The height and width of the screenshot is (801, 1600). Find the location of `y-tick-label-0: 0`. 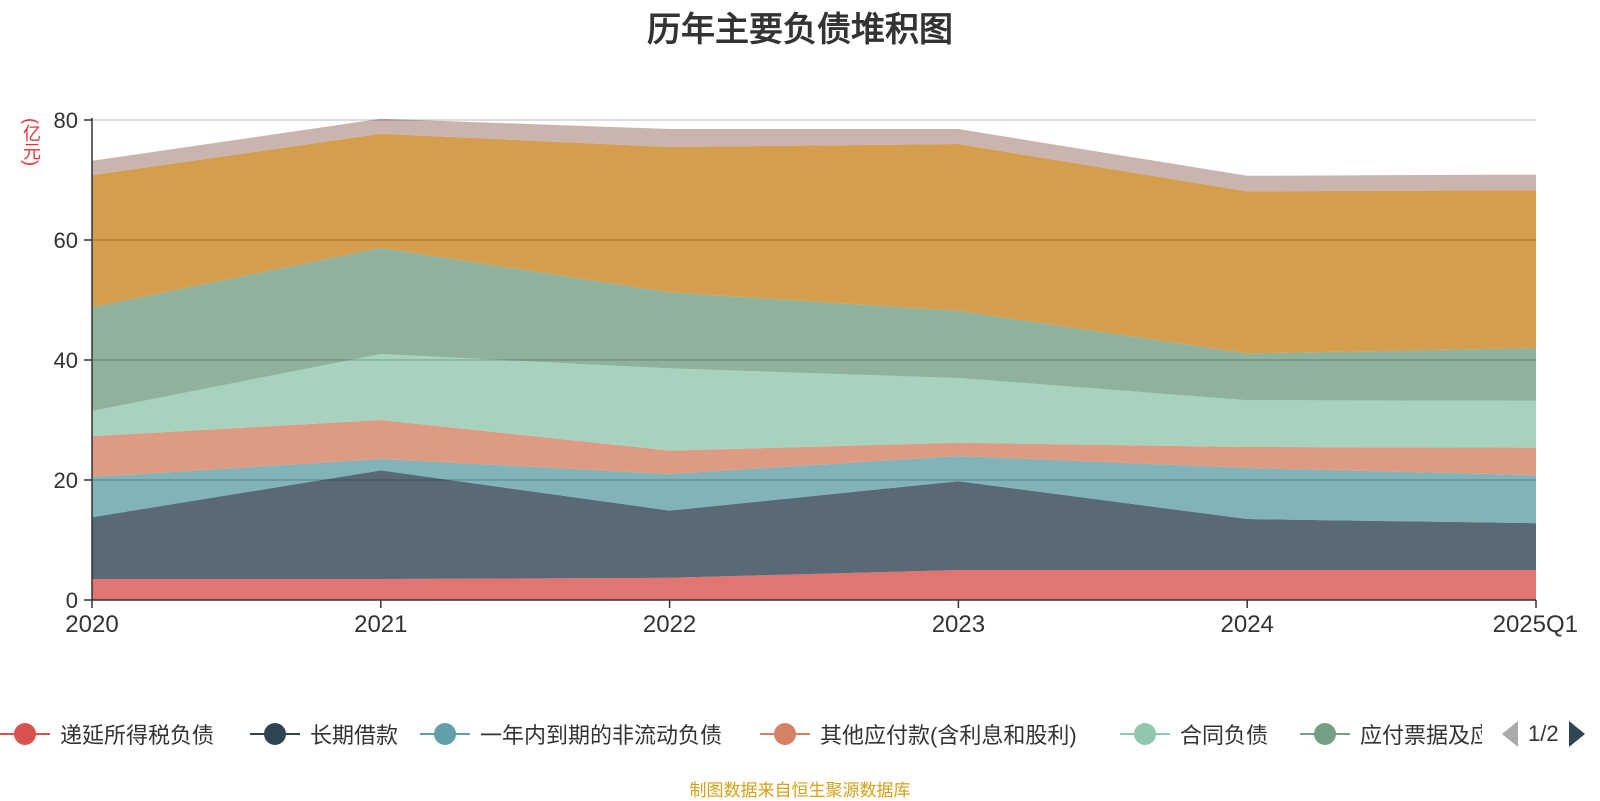

y-tick-label-0: 0 is located at coordinates (72, 600).